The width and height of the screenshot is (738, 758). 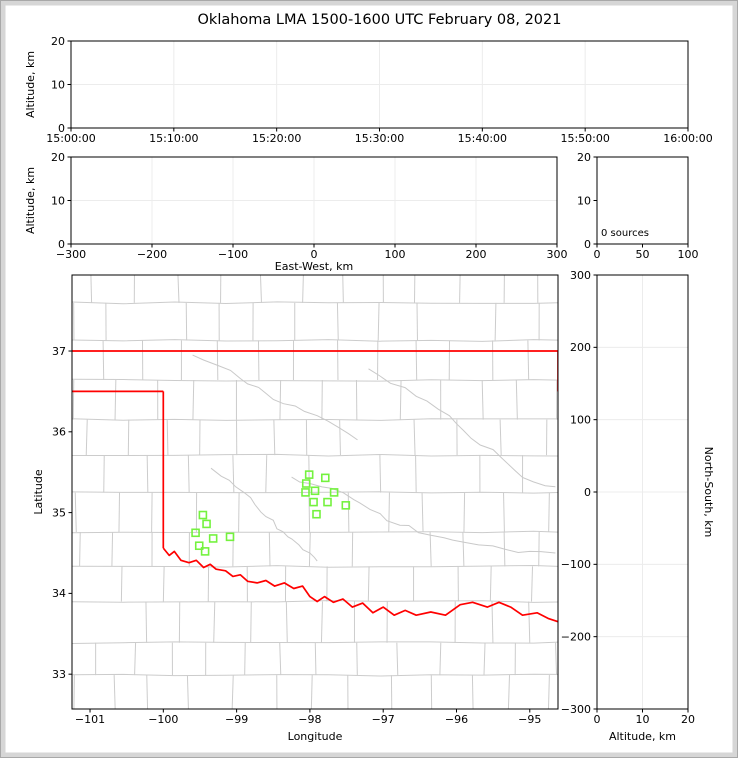 I want to click on x-axis-label-altitude-vs-east-west: East-West, km, so click(x=314, y=266).